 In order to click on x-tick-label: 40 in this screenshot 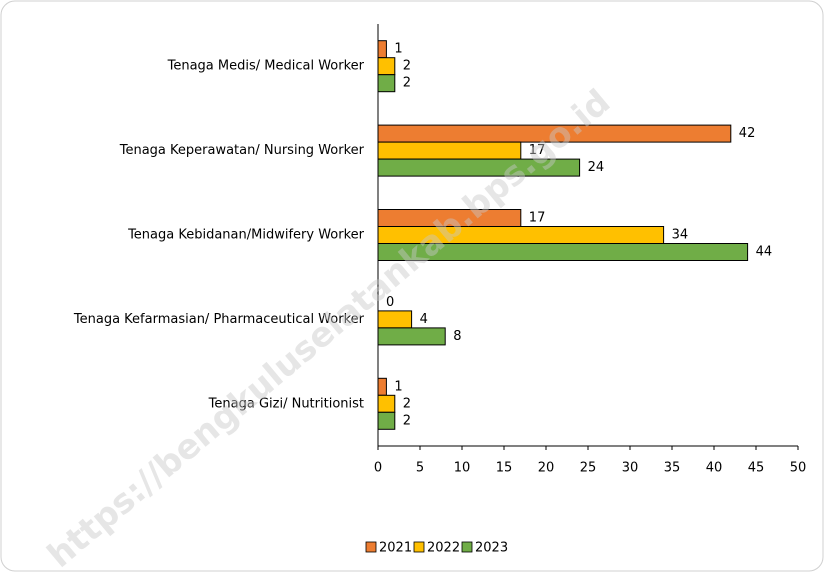, I will do `click(714, 468)`.